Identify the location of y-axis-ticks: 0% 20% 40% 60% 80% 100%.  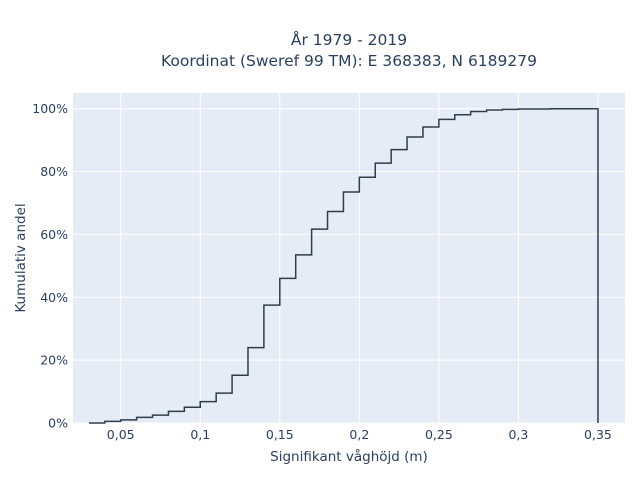
(50, 265).